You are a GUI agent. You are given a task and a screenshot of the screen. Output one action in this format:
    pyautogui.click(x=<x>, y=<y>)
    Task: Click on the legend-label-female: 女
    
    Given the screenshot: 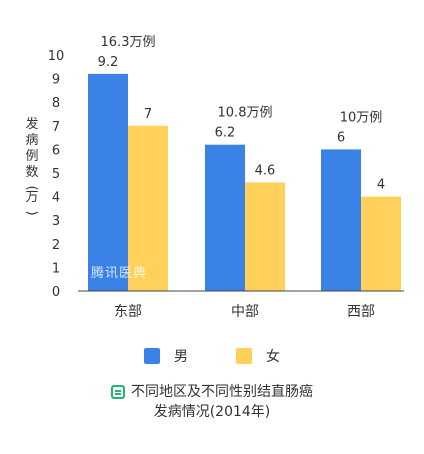 What is the action you would take?
    pyautogui.click(x=273, y=357)
    